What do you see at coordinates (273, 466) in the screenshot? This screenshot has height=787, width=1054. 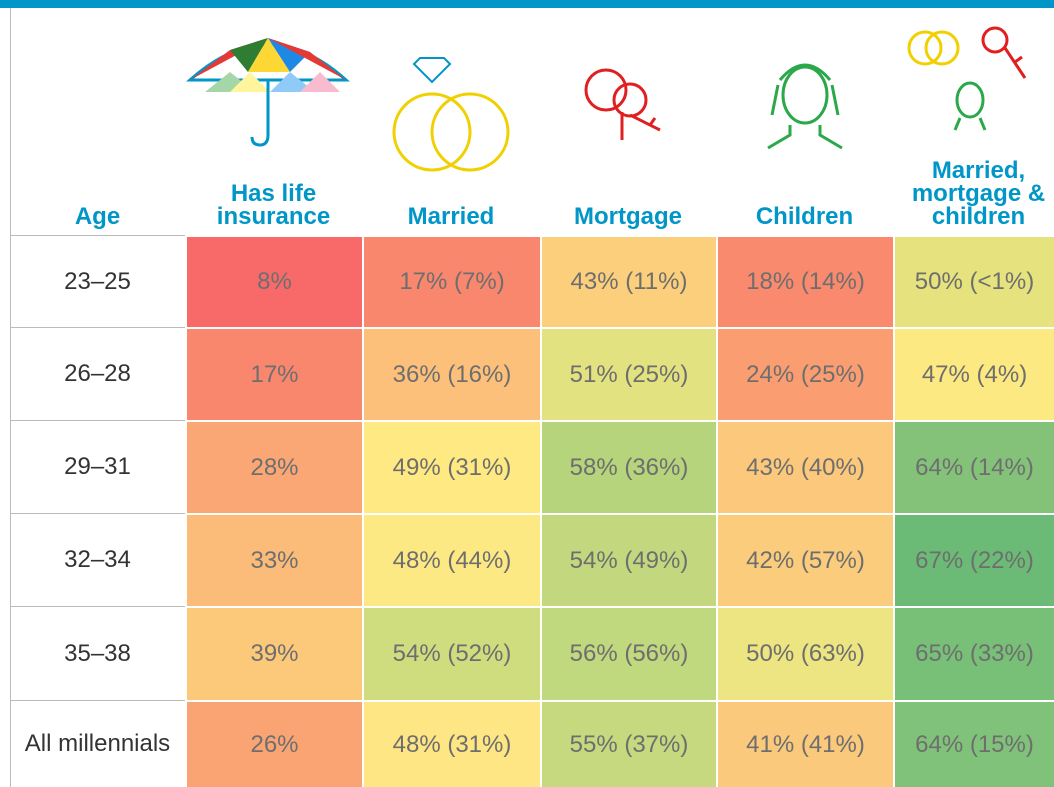 I see `cell: 28%` at bounding box center [273, 466].